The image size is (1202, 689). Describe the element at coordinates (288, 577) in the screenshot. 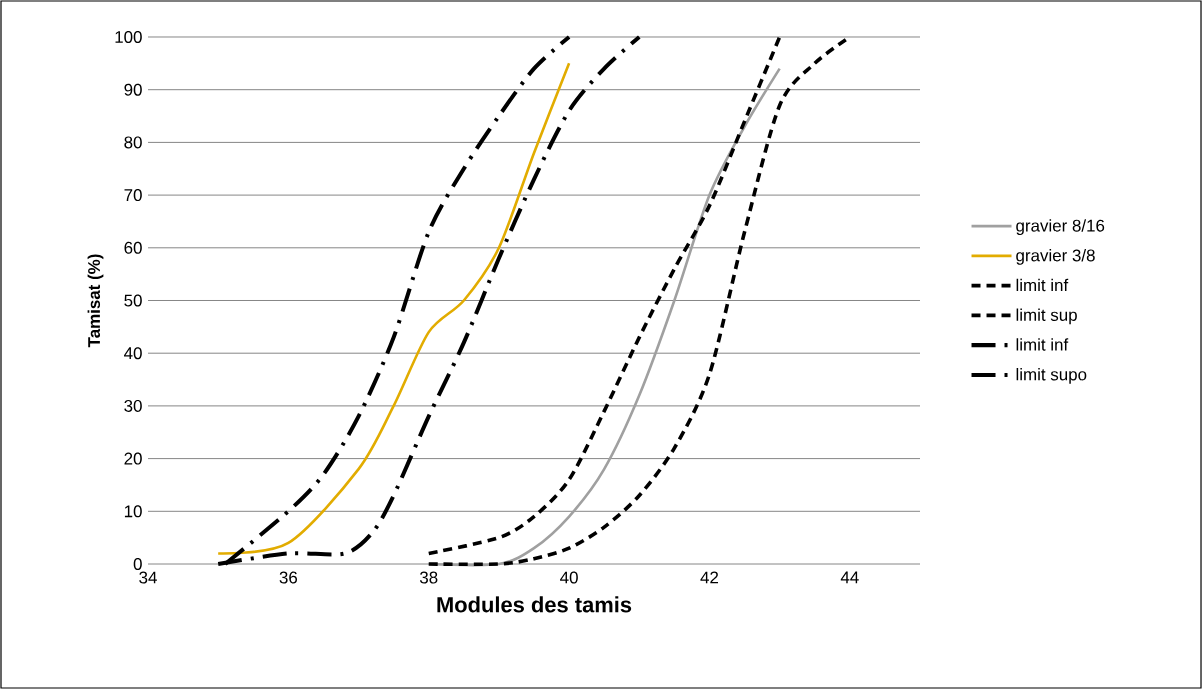

I see `x-tick-label: 36` at that location.